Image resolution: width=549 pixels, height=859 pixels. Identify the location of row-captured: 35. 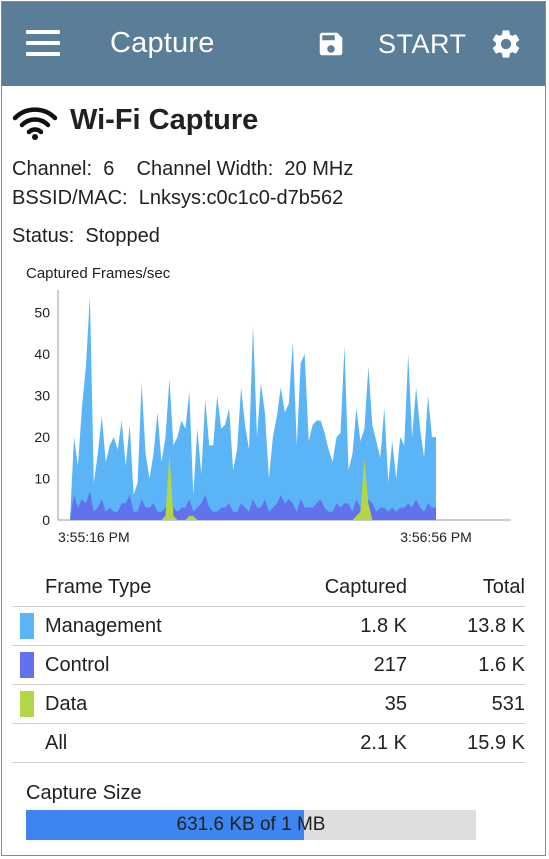
(332, 704).